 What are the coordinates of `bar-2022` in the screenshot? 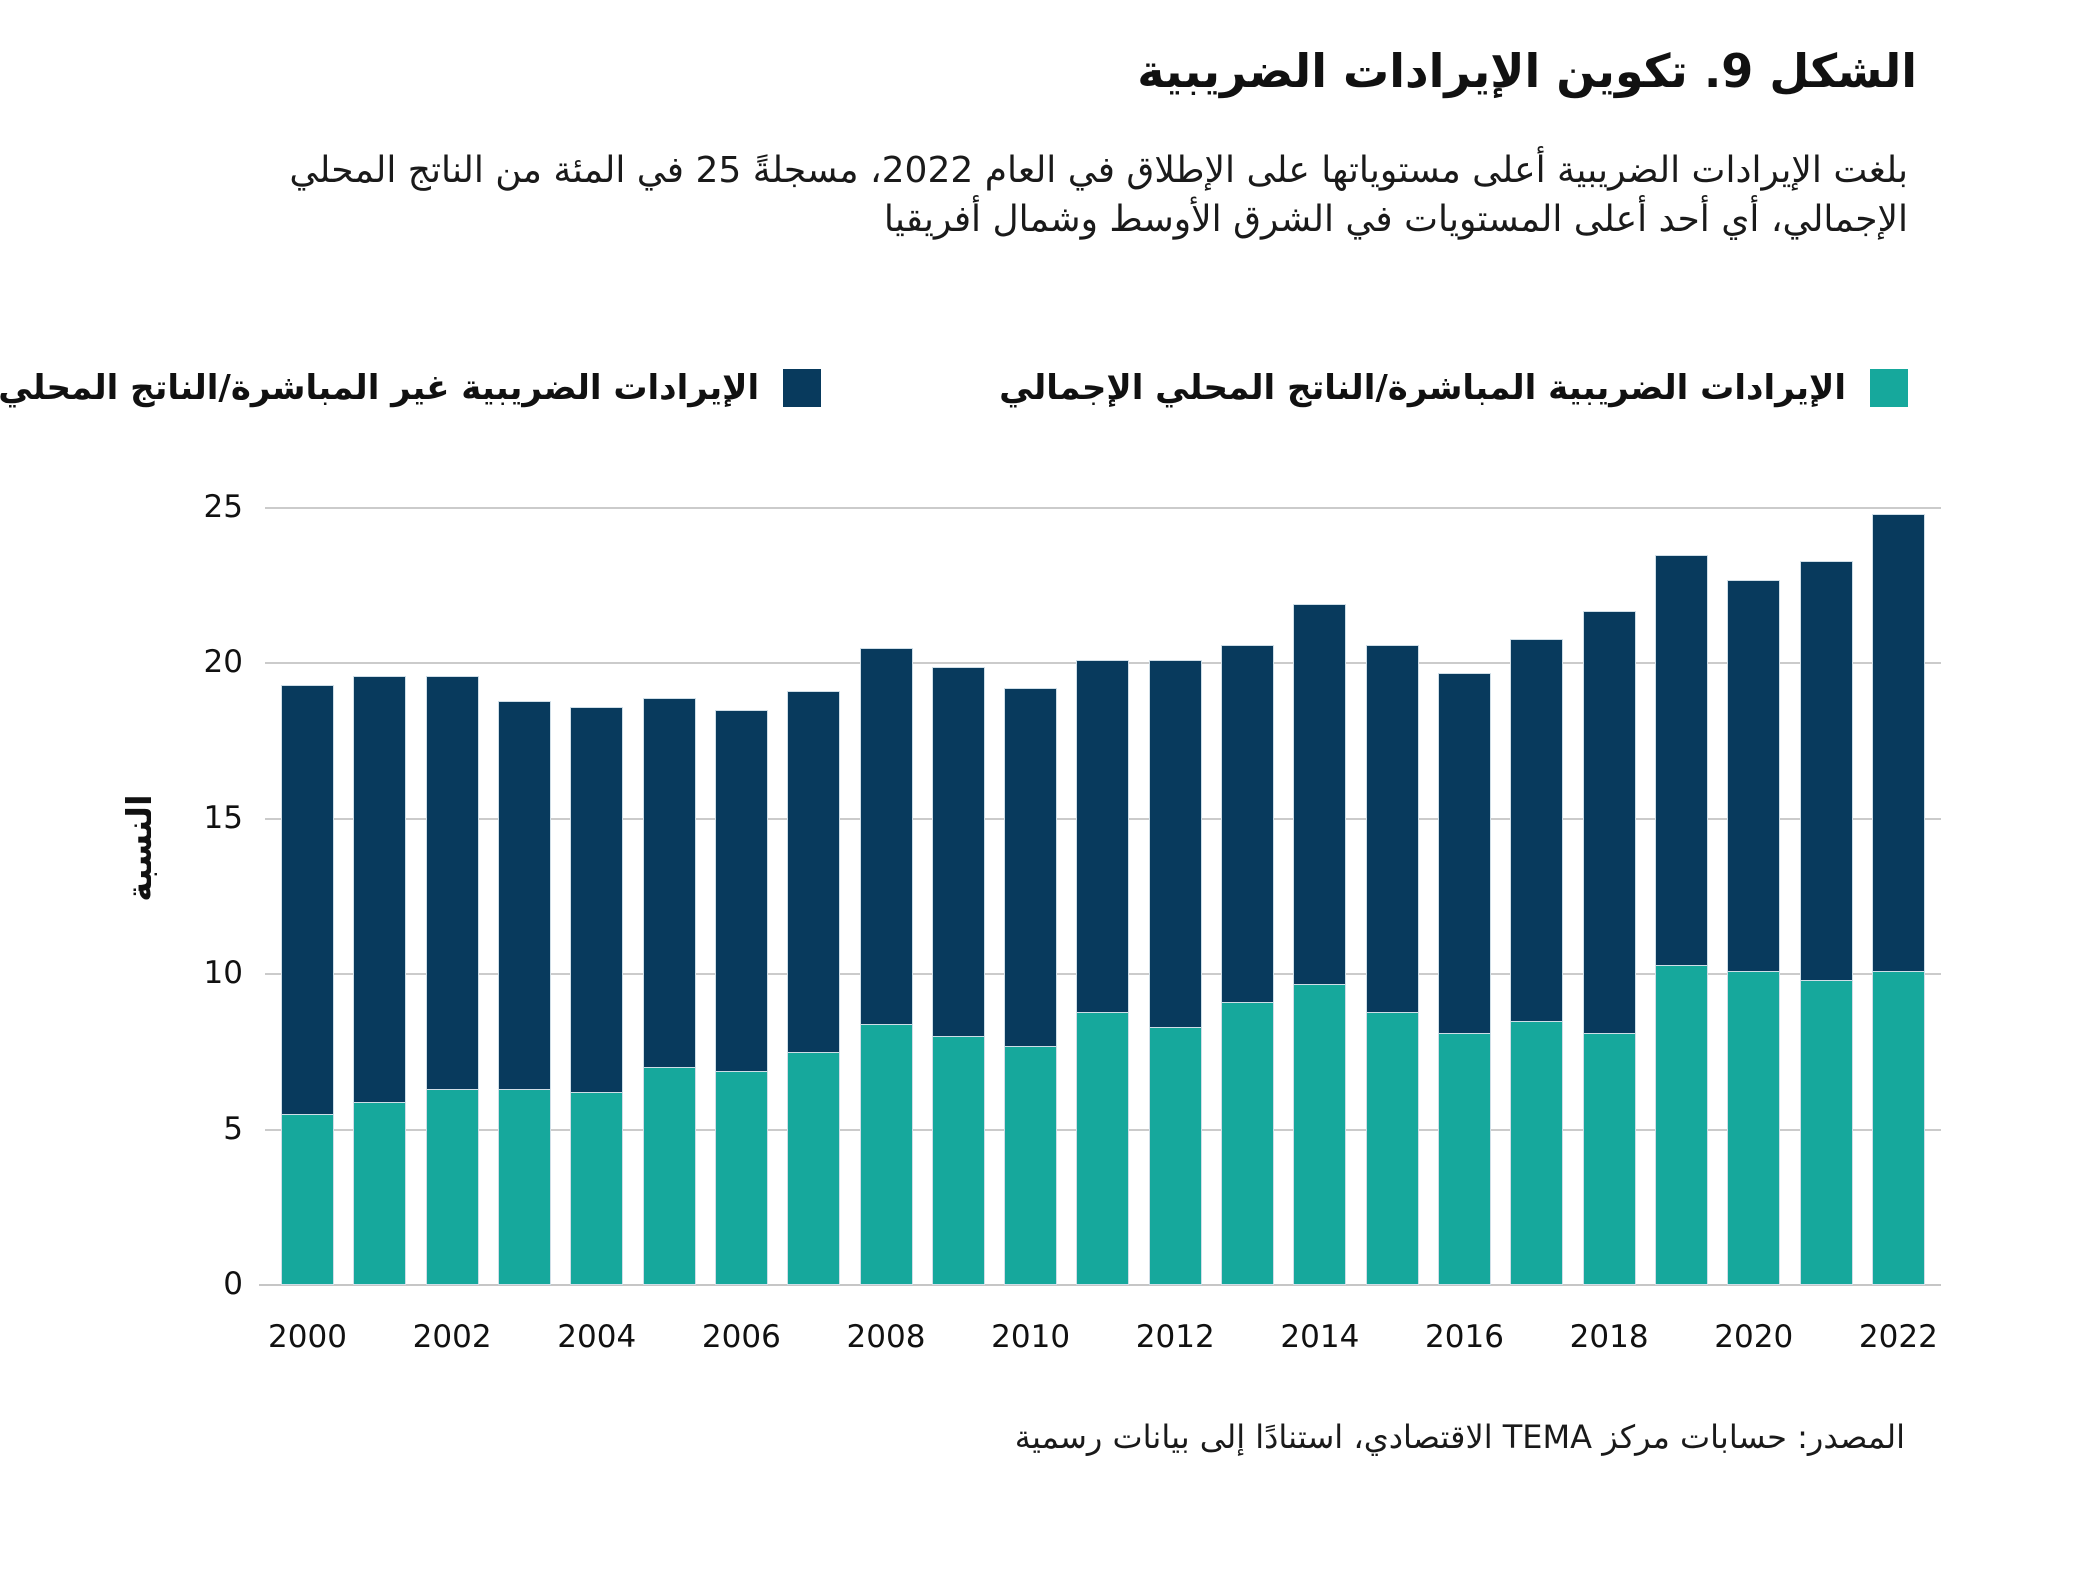 It's located at (1898, 899).